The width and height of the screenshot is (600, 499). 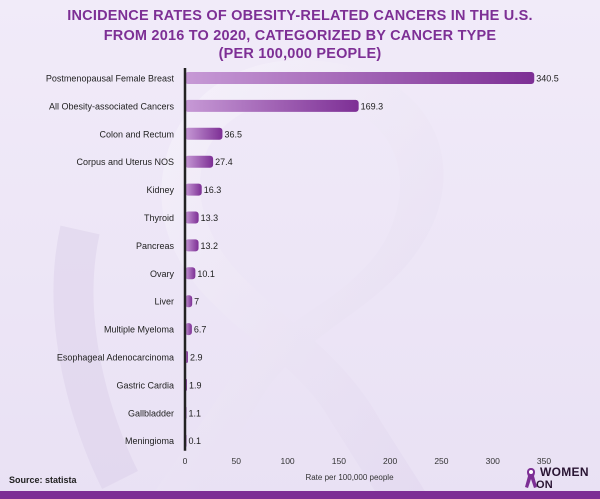 I want to click on category-label: Colon and Rectum, so click(x=136, y=134).